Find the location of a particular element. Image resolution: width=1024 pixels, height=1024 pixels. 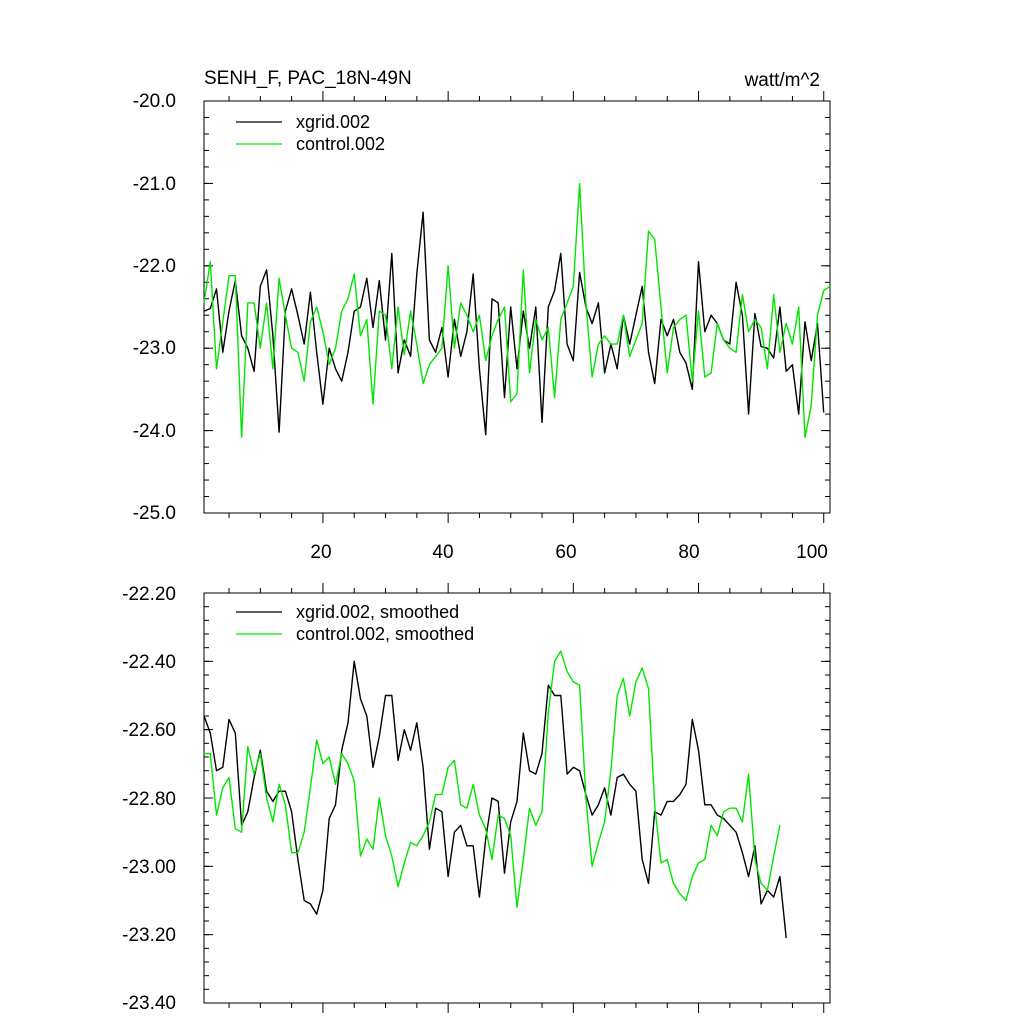

bottom-series-line-control is located at coordinates (492, 779).